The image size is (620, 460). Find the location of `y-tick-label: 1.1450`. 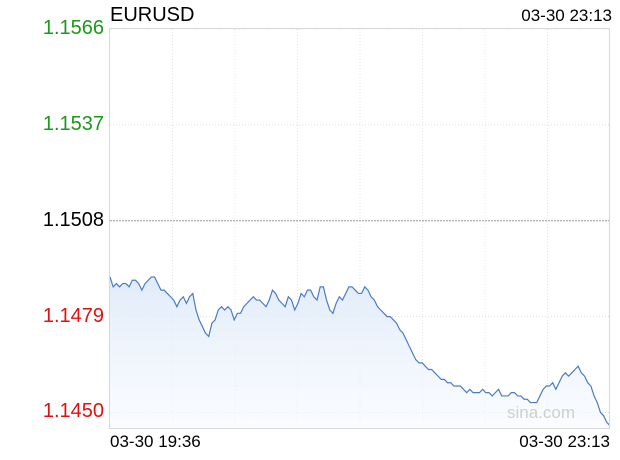

y-tick-label: 1.1450 is located at coordinates (73, 411).